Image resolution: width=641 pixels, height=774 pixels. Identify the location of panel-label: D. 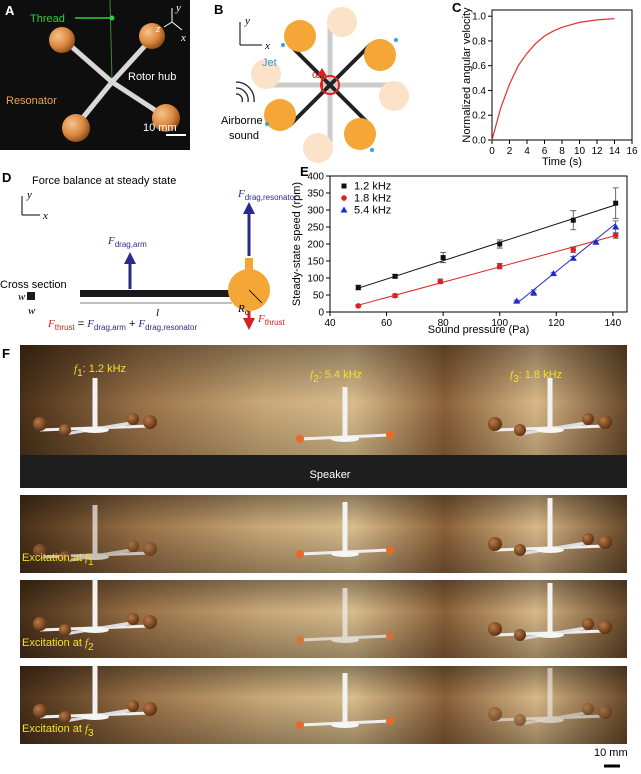
(6, 177).